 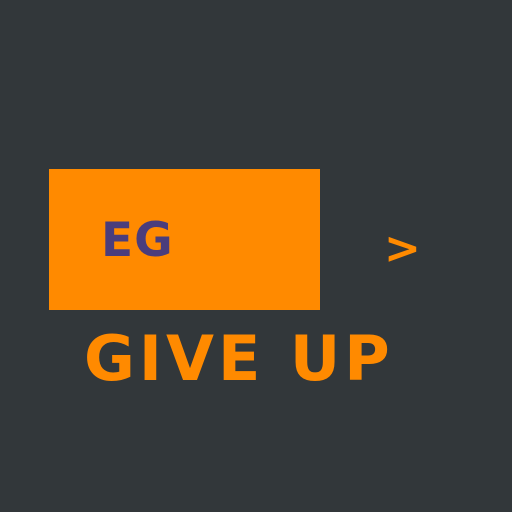 What do you see at coordinates (184, 239) in the screenshot?
I see `logo-box: EG` at bounding box center [184, 239].